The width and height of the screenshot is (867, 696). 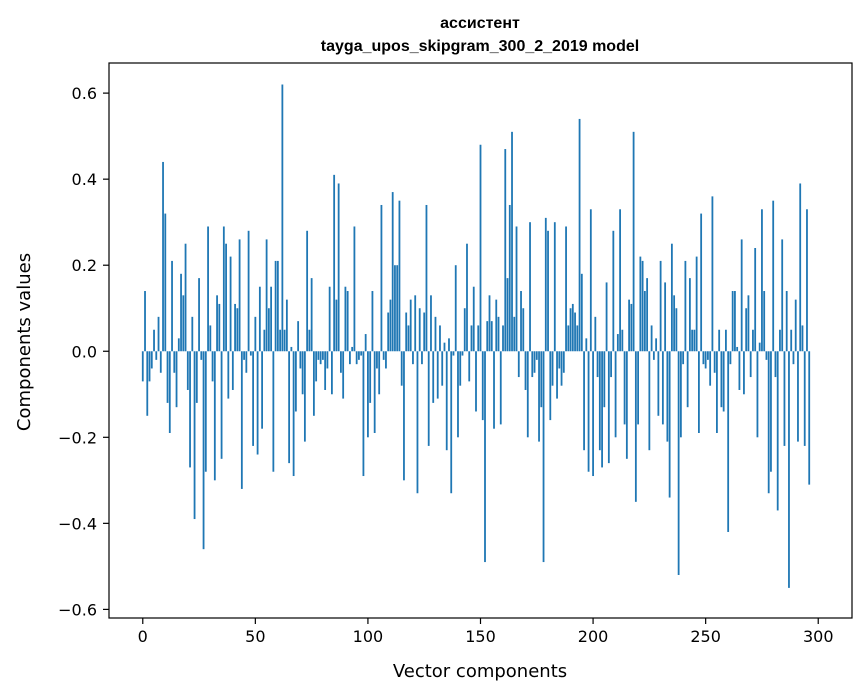 I want to click on x-tick-label: 200, so click(x=593, y=636).